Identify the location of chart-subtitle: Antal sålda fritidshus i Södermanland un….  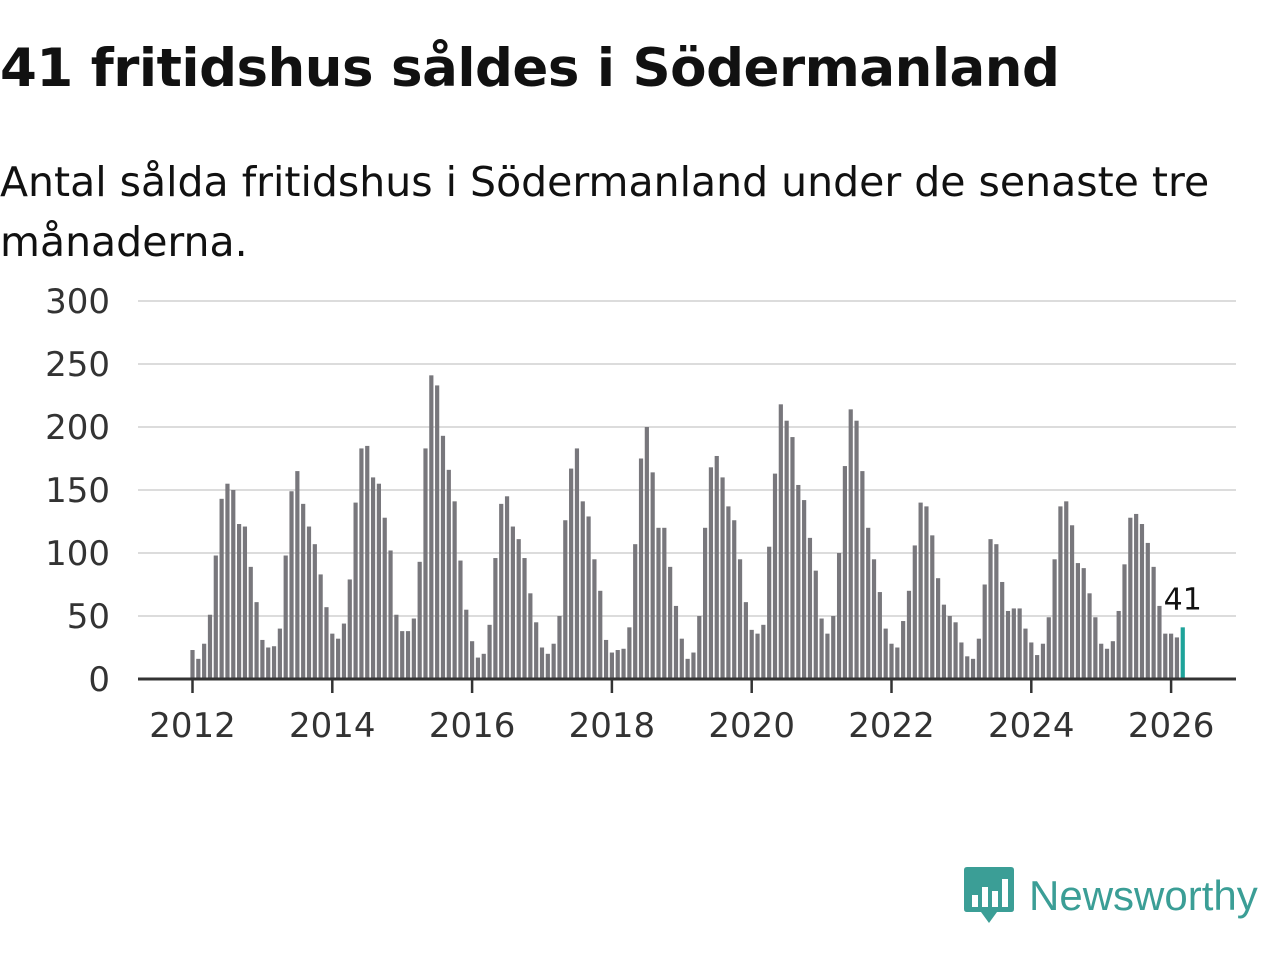
(605, 212).